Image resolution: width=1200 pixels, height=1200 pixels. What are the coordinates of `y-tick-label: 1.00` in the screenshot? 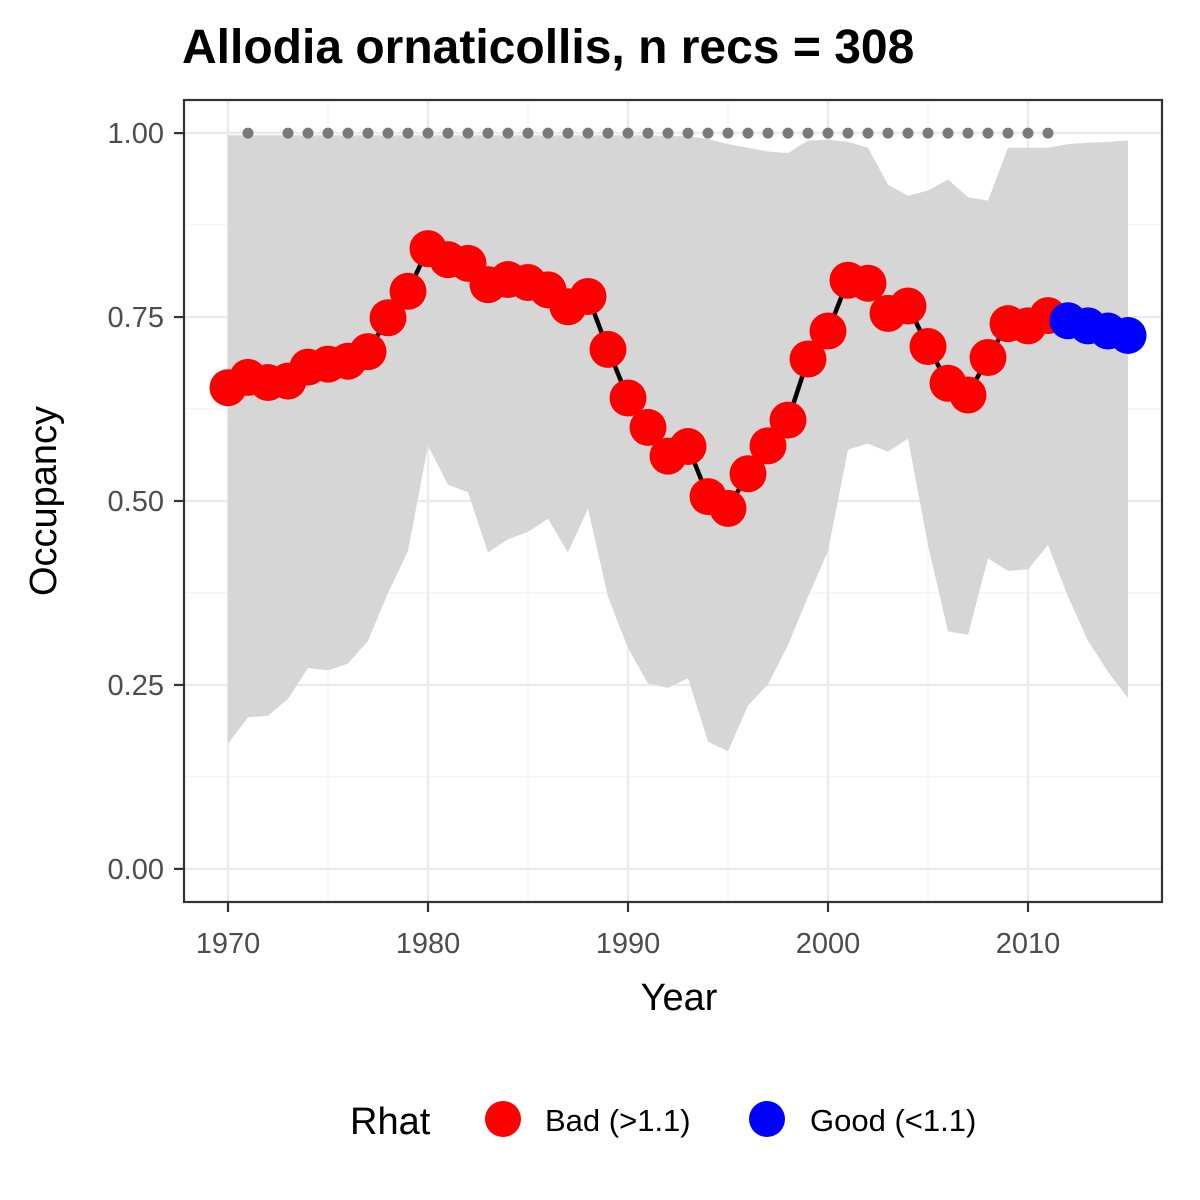 It's located at (136, 134).